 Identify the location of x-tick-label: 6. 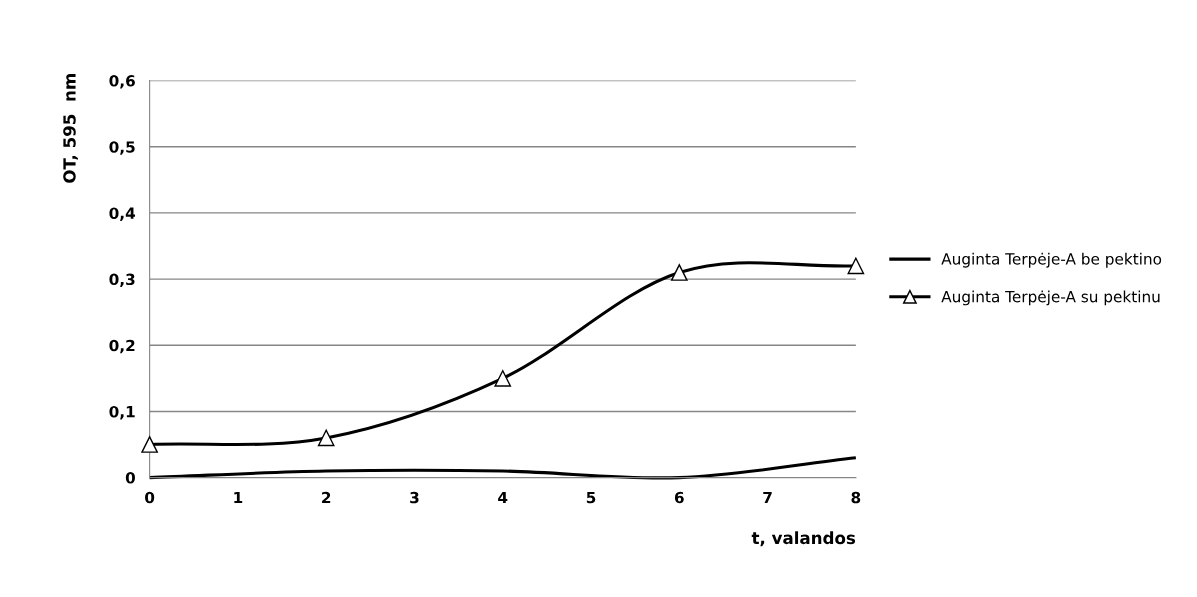
(679, 497).